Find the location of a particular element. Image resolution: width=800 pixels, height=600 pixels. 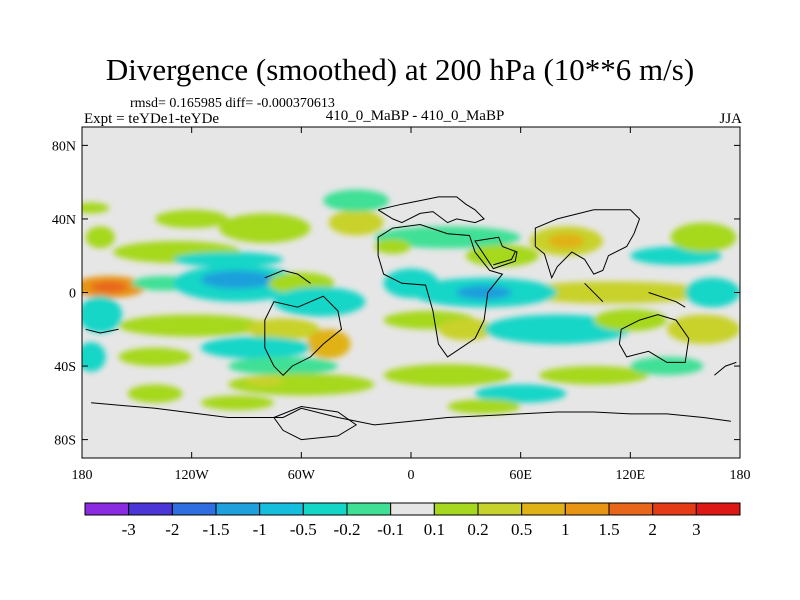

colorbar-label: -3 is located at coordinates (129, 529).